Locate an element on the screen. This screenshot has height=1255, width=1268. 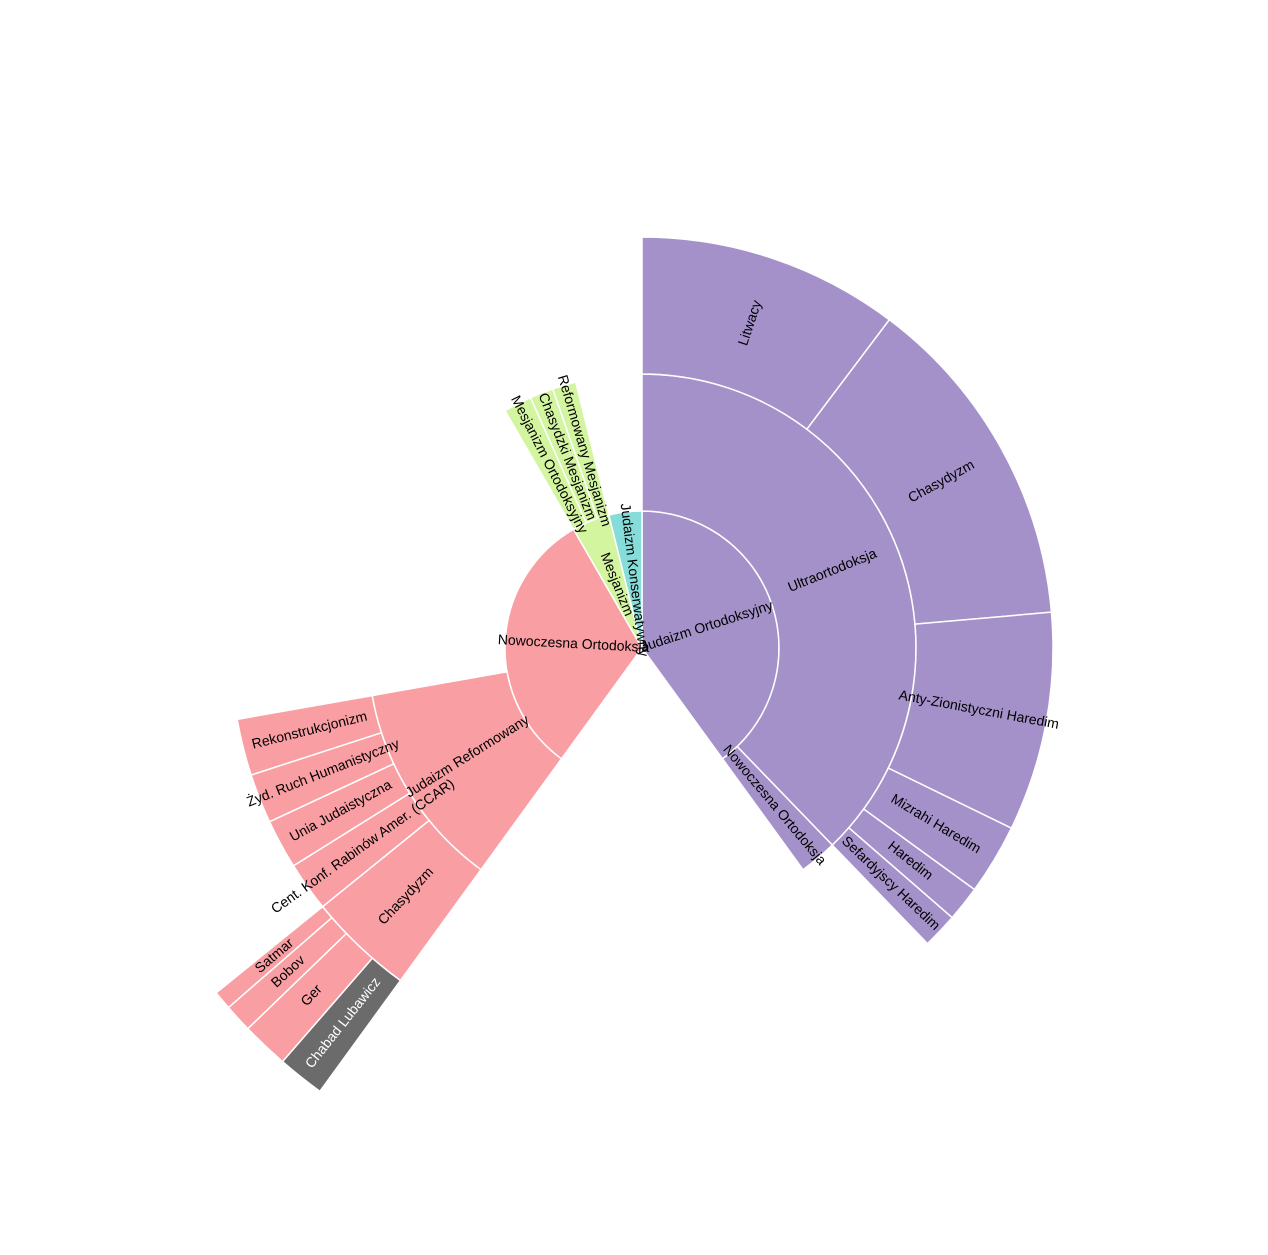
segment-konserw is located at coordinates (625, 579).